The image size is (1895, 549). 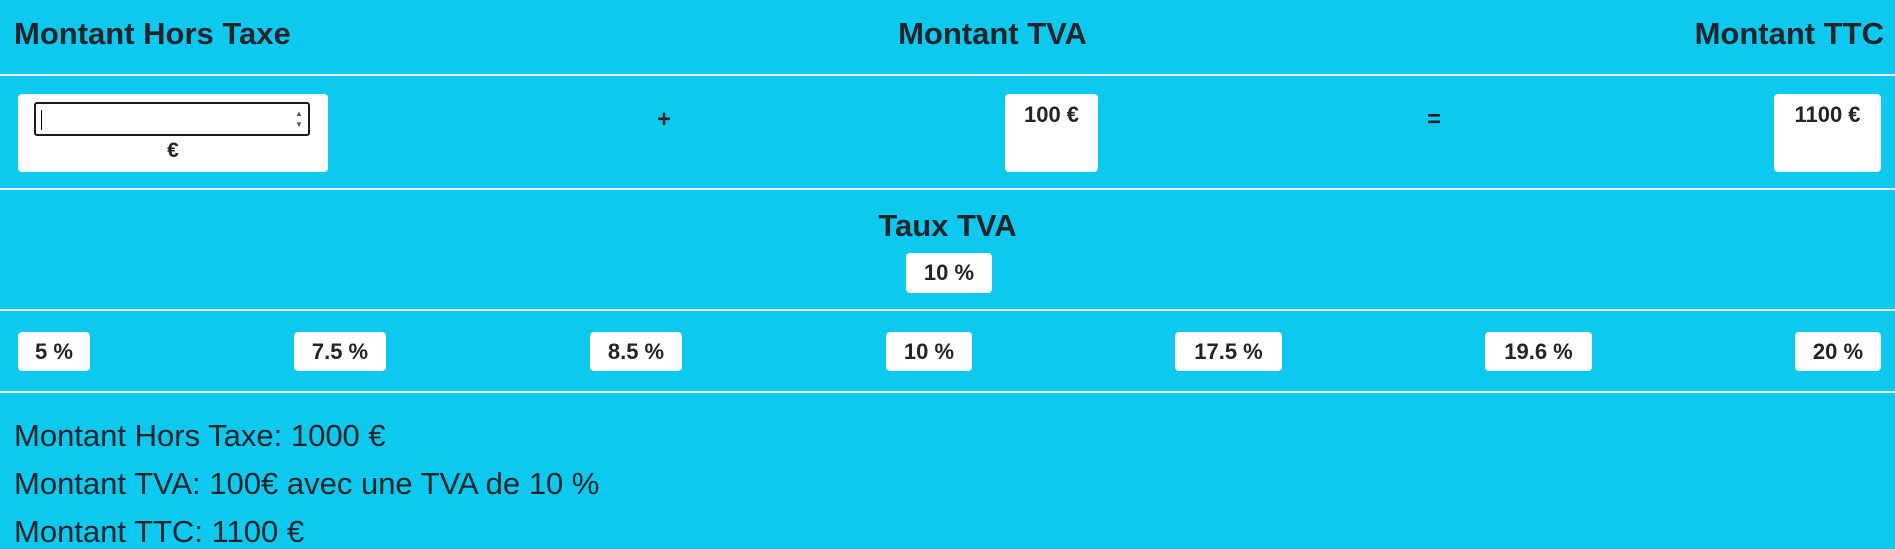 I want to click on rate-title: Taux TVA, so click(x=947, y=225).